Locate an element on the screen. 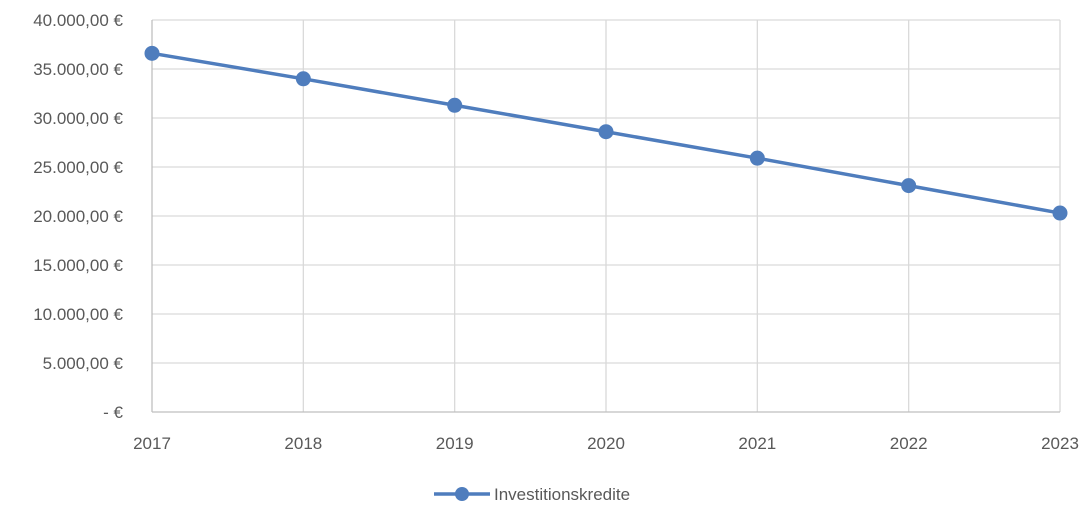 The height and width of the screenshot is (508, 1089). y-tick-label: 10.000,00 € is located at coordinates (78, 314).